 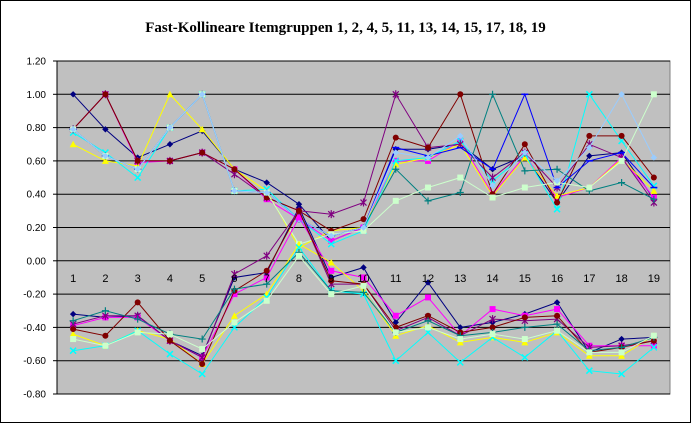 What do you see at coordinates (654, 279) in the screenshot?
I see `x-tick-label: 19` at bounding box center [654, 279].